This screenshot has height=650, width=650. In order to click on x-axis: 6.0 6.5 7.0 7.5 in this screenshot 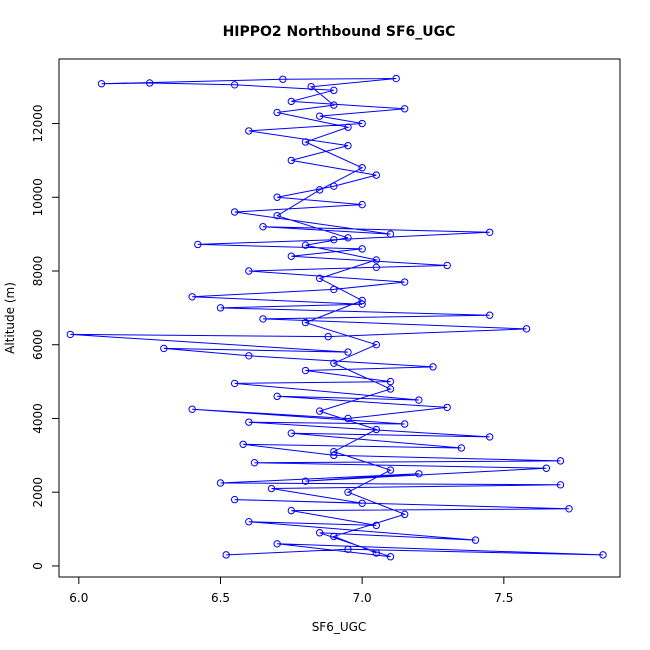, I will do `click(291, 590)`.